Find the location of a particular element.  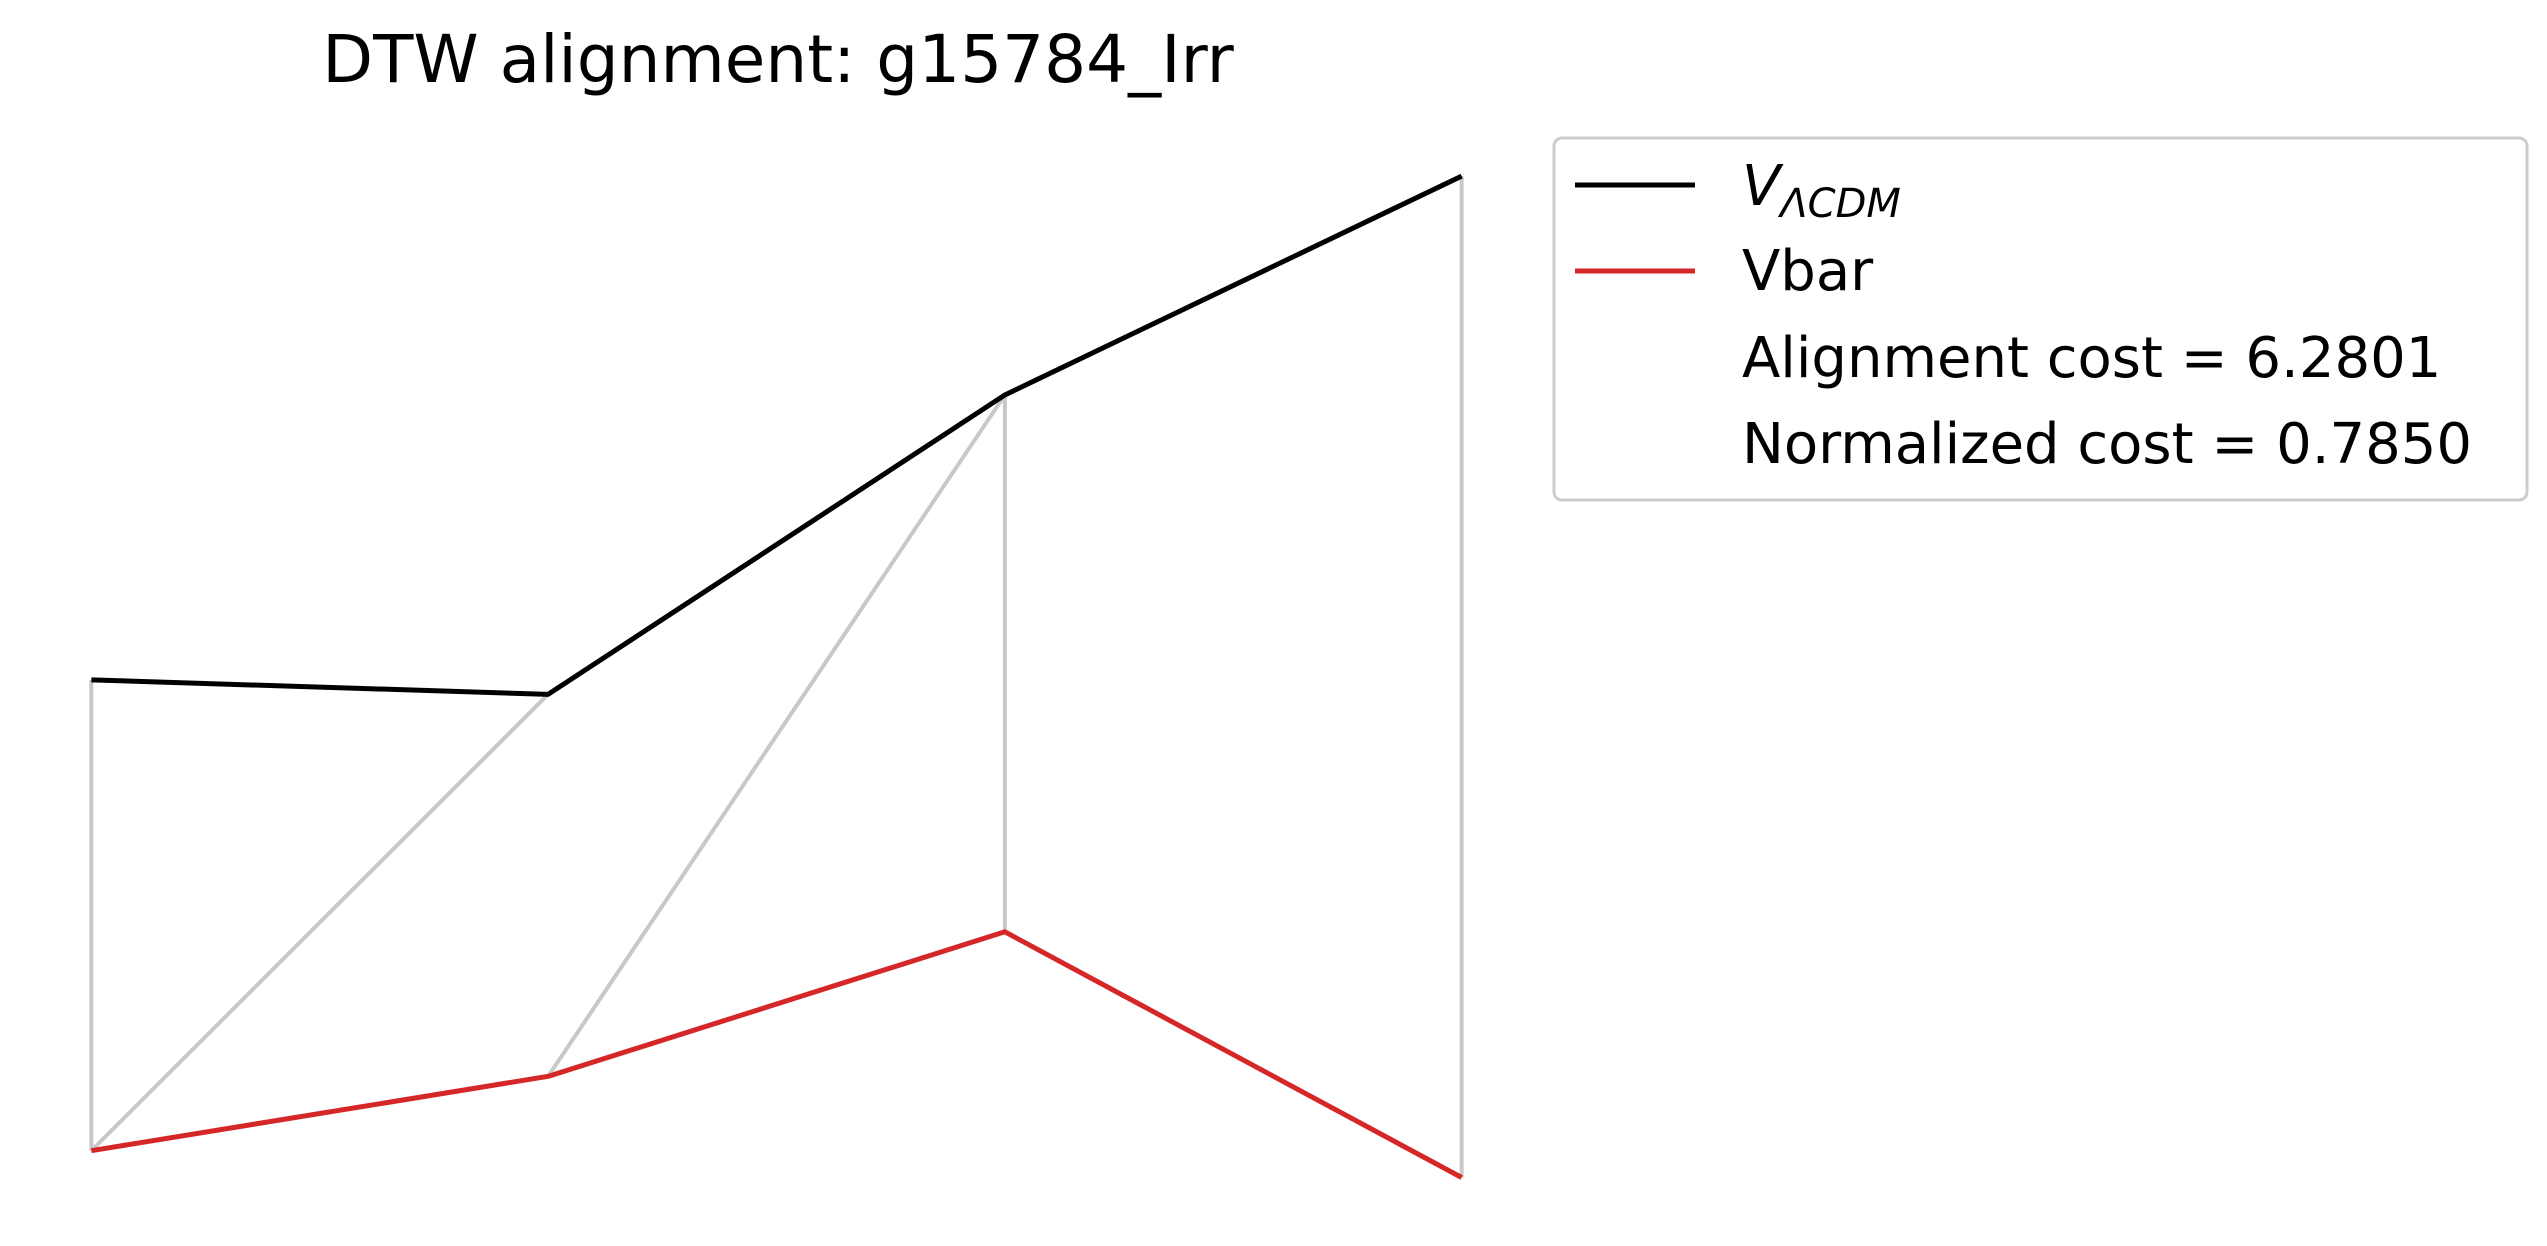

legend-normalized-cost: Normalized cost = 0.7850 is located at coordinates (2107, 444).